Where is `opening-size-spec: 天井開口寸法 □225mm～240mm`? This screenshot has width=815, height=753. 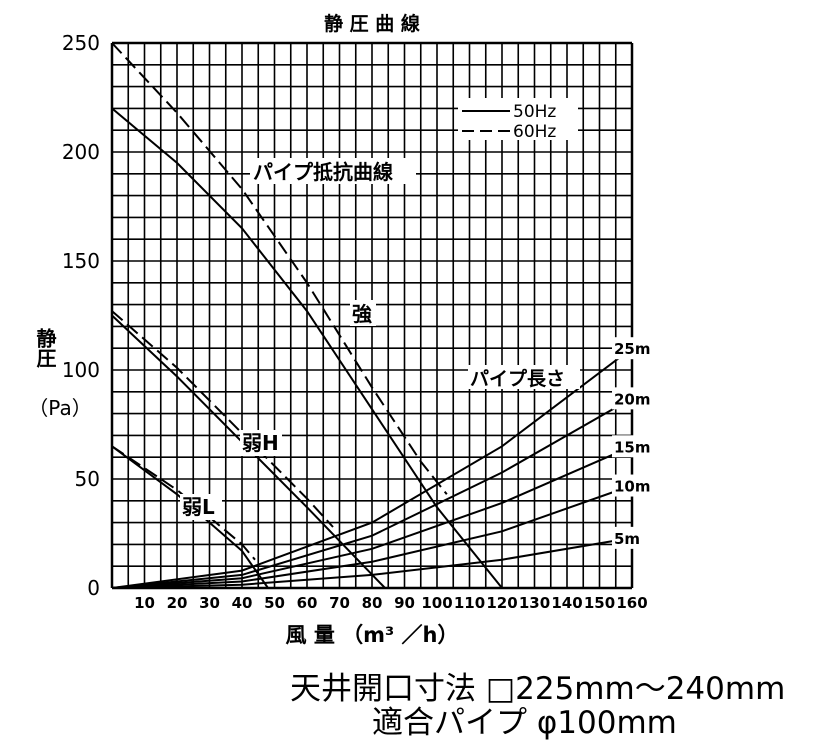
opening-size-spec: 天井開口寸法 □225mm～240mm is located at coordinates (538, 689).